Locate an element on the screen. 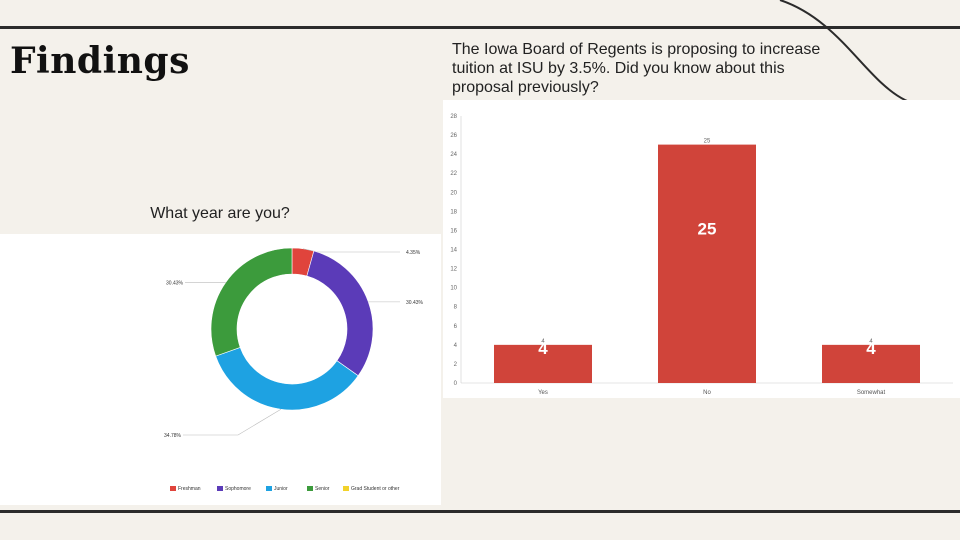  legend-swatch-grad is located at coordinates (346, 488).